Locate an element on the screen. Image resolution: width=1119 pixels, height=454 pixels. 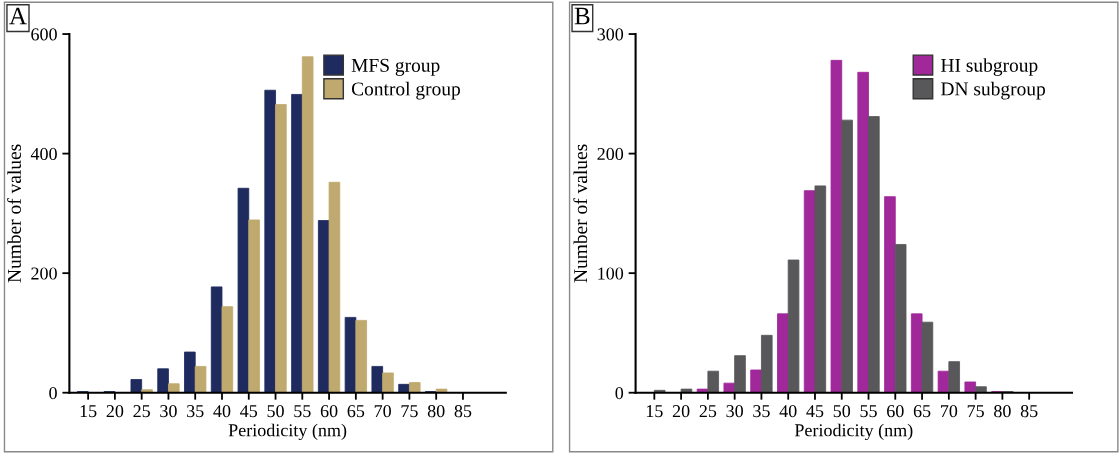
y-tick-label: 600 is located at coordinates (44, 34).